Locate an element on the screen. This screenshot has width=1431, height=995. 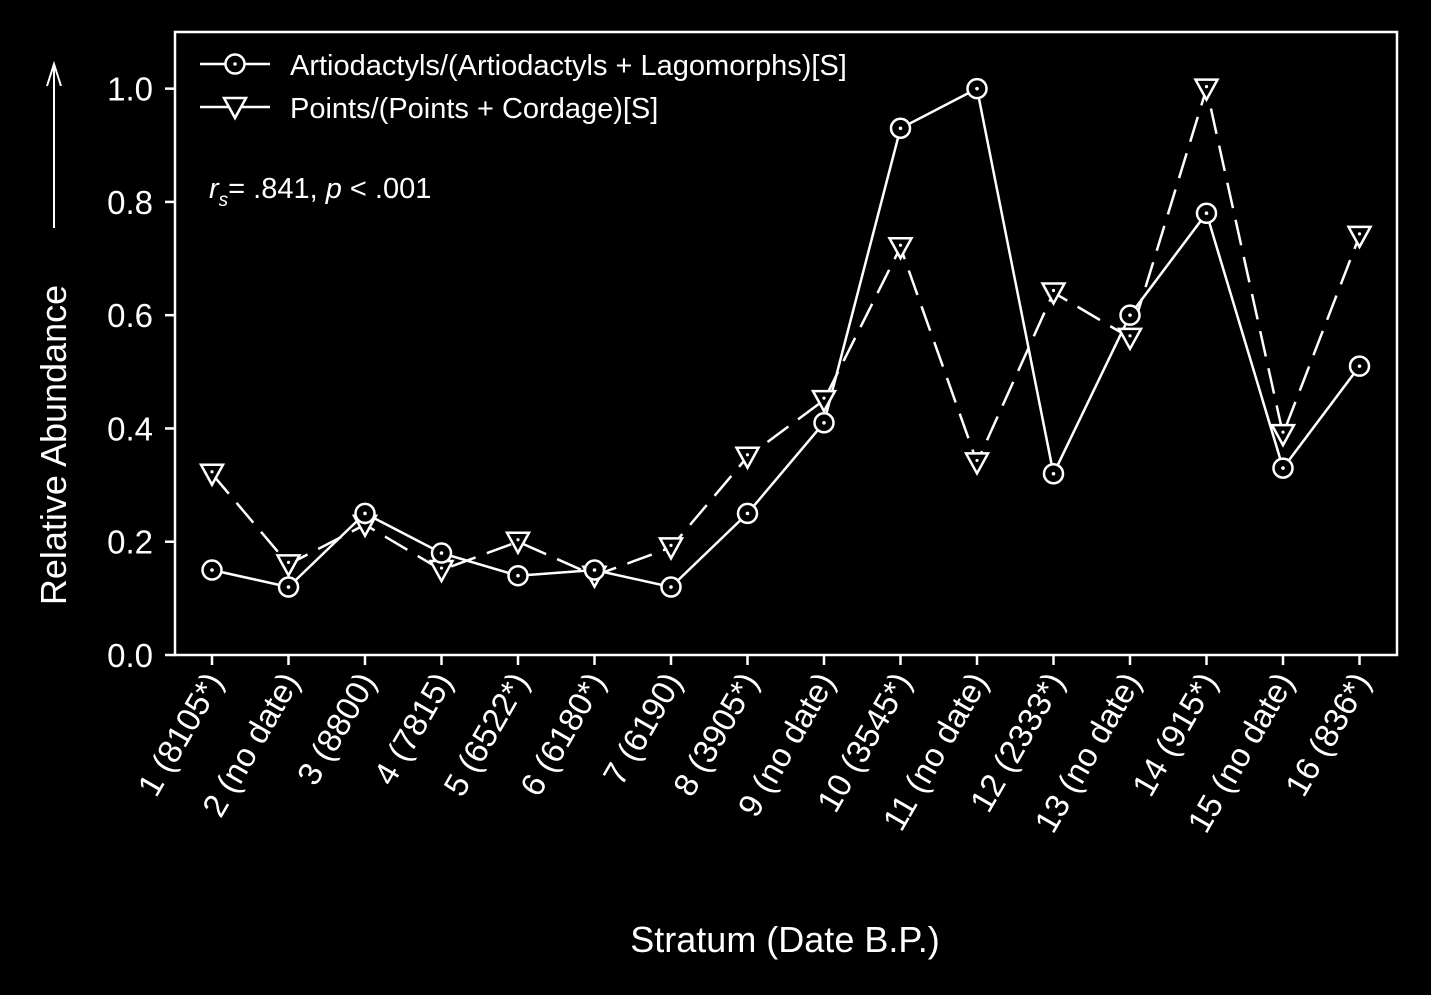
y-axis: 0.0 0.2 0.4 0.6 0.8 1.0 is located at coordinates (141, 372).